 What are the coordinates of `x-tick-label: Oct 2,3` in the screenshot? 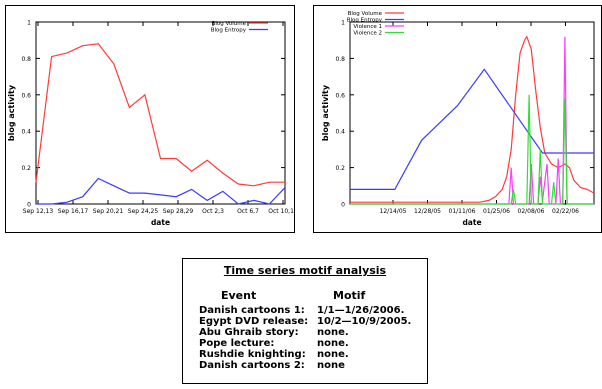 It's located at (213, 211).